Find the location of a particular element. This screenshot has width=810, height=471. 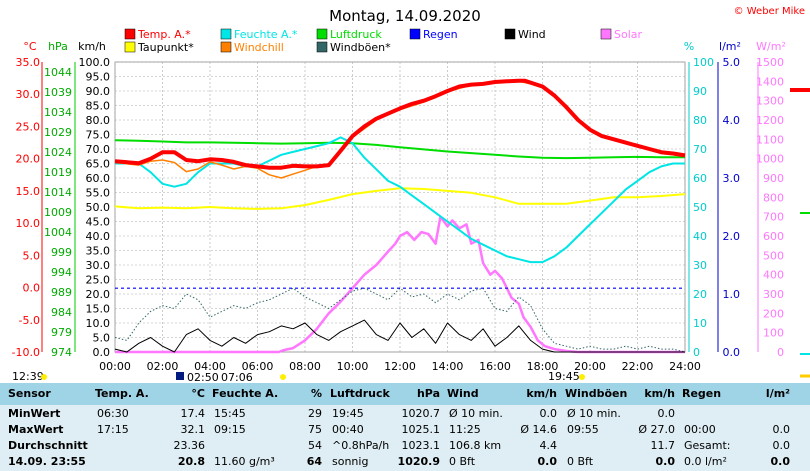

legend-label: Wind is located at coordinates (532, 34).